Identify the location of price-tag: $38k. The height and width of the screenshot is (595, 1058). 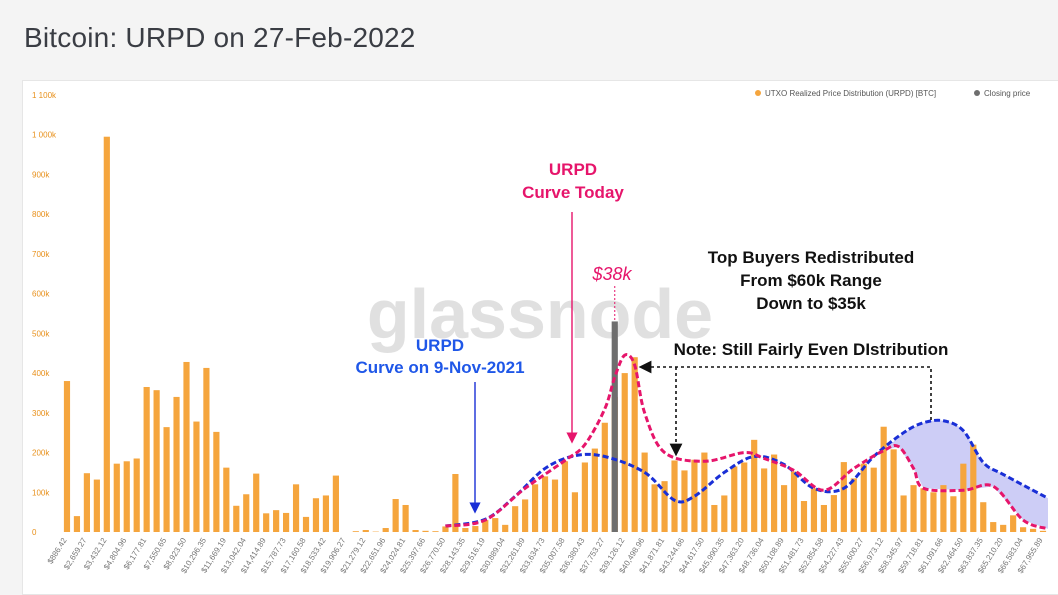
(611, 274).